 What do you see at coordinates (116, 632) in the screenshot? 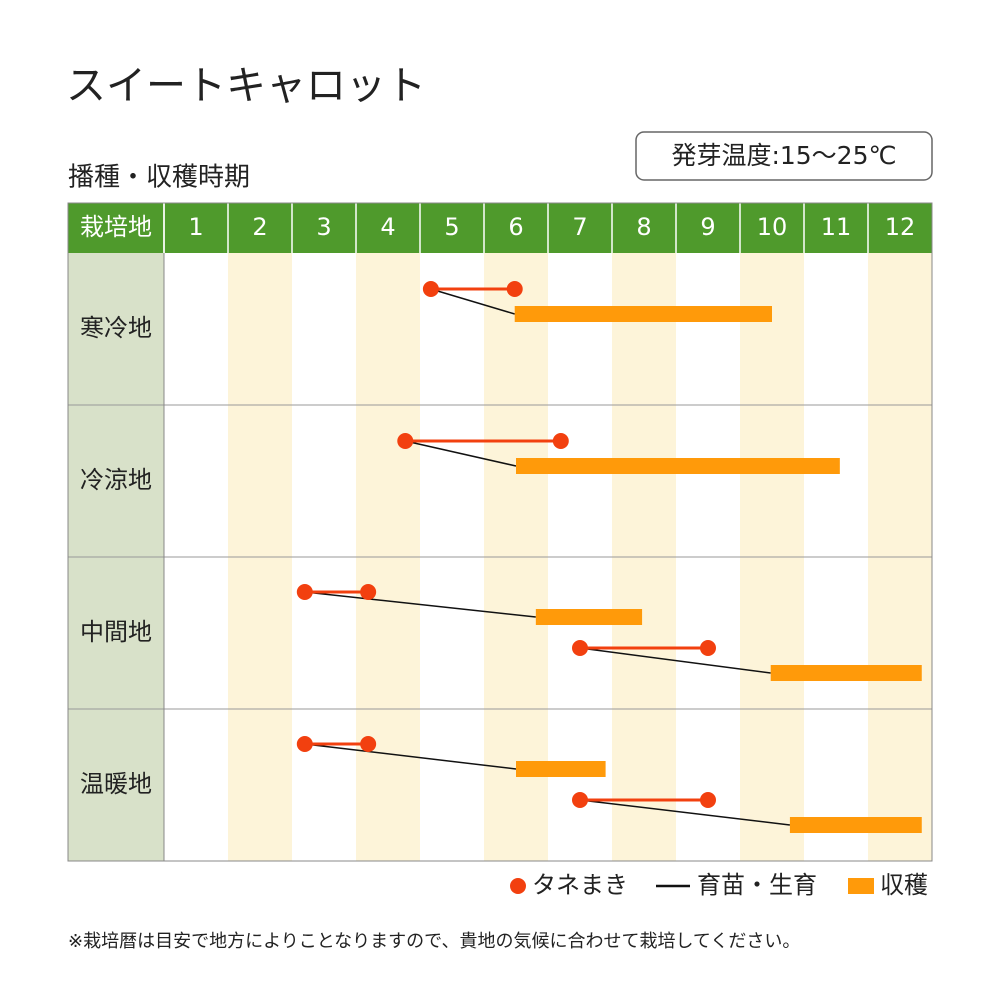
I see `region-label: 中間地` at bounding box center [116, 632].